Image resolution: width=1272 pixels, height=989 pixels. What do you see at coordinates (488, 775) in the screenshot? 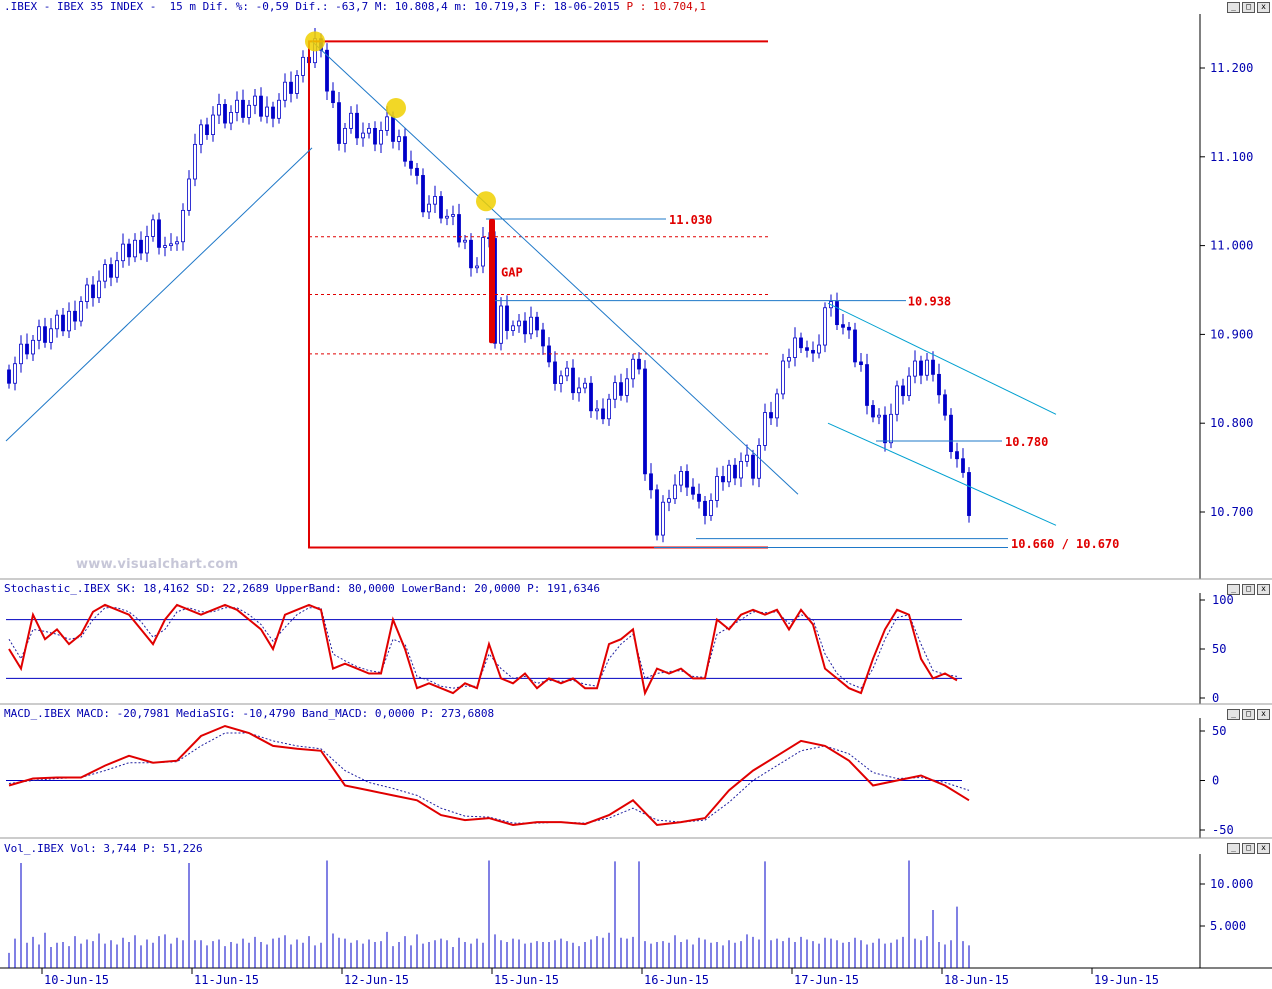
I see `macd-panel` at bounding box center [488, 775].